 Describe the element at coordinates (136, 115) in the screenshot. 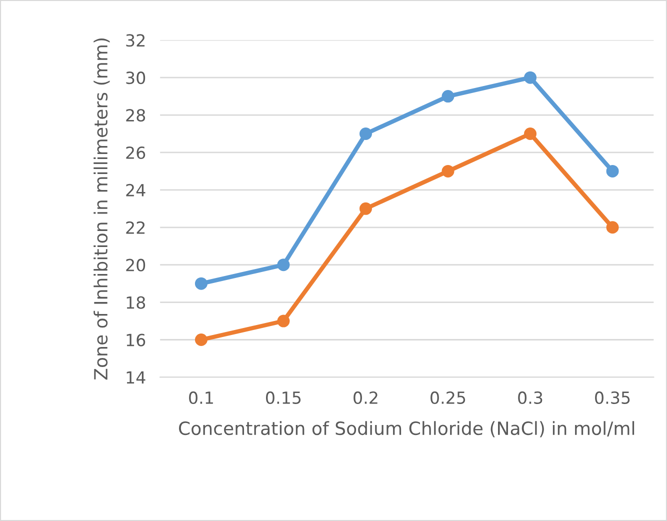

I see `y-tick-label: 28` at that location.